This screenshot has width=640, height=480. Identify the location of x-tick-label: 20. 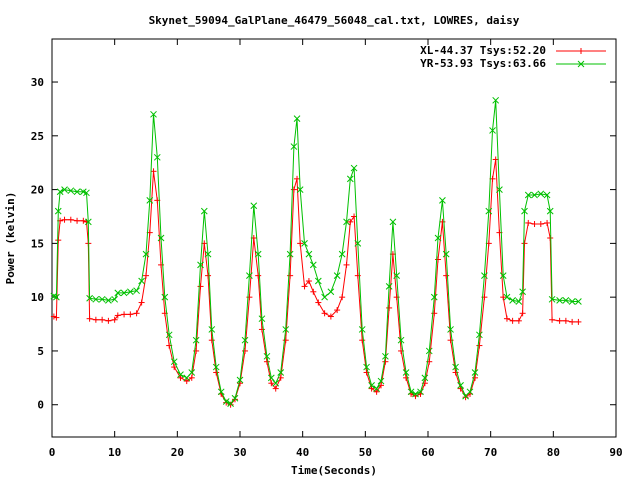
(177, 452).